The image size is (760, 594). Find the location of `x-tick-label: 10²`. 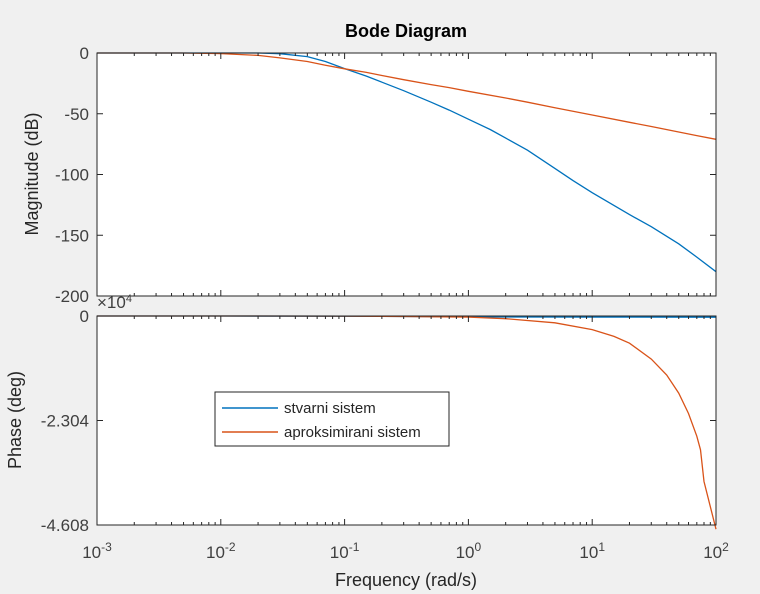

x-tick-label: 10² is located at coordinates (716, 551).